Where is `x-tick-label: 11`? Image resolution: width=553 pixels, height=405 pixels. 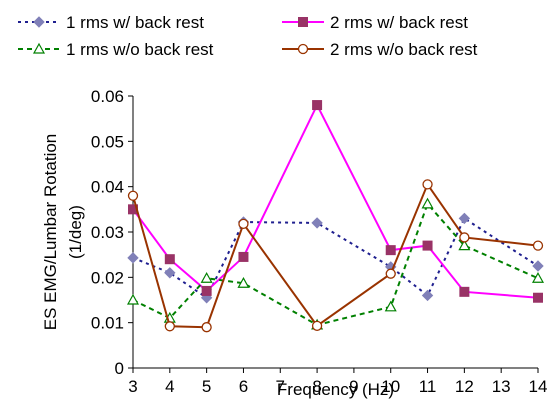
x-tick-label: 11 is located at coordinates (428, 386).